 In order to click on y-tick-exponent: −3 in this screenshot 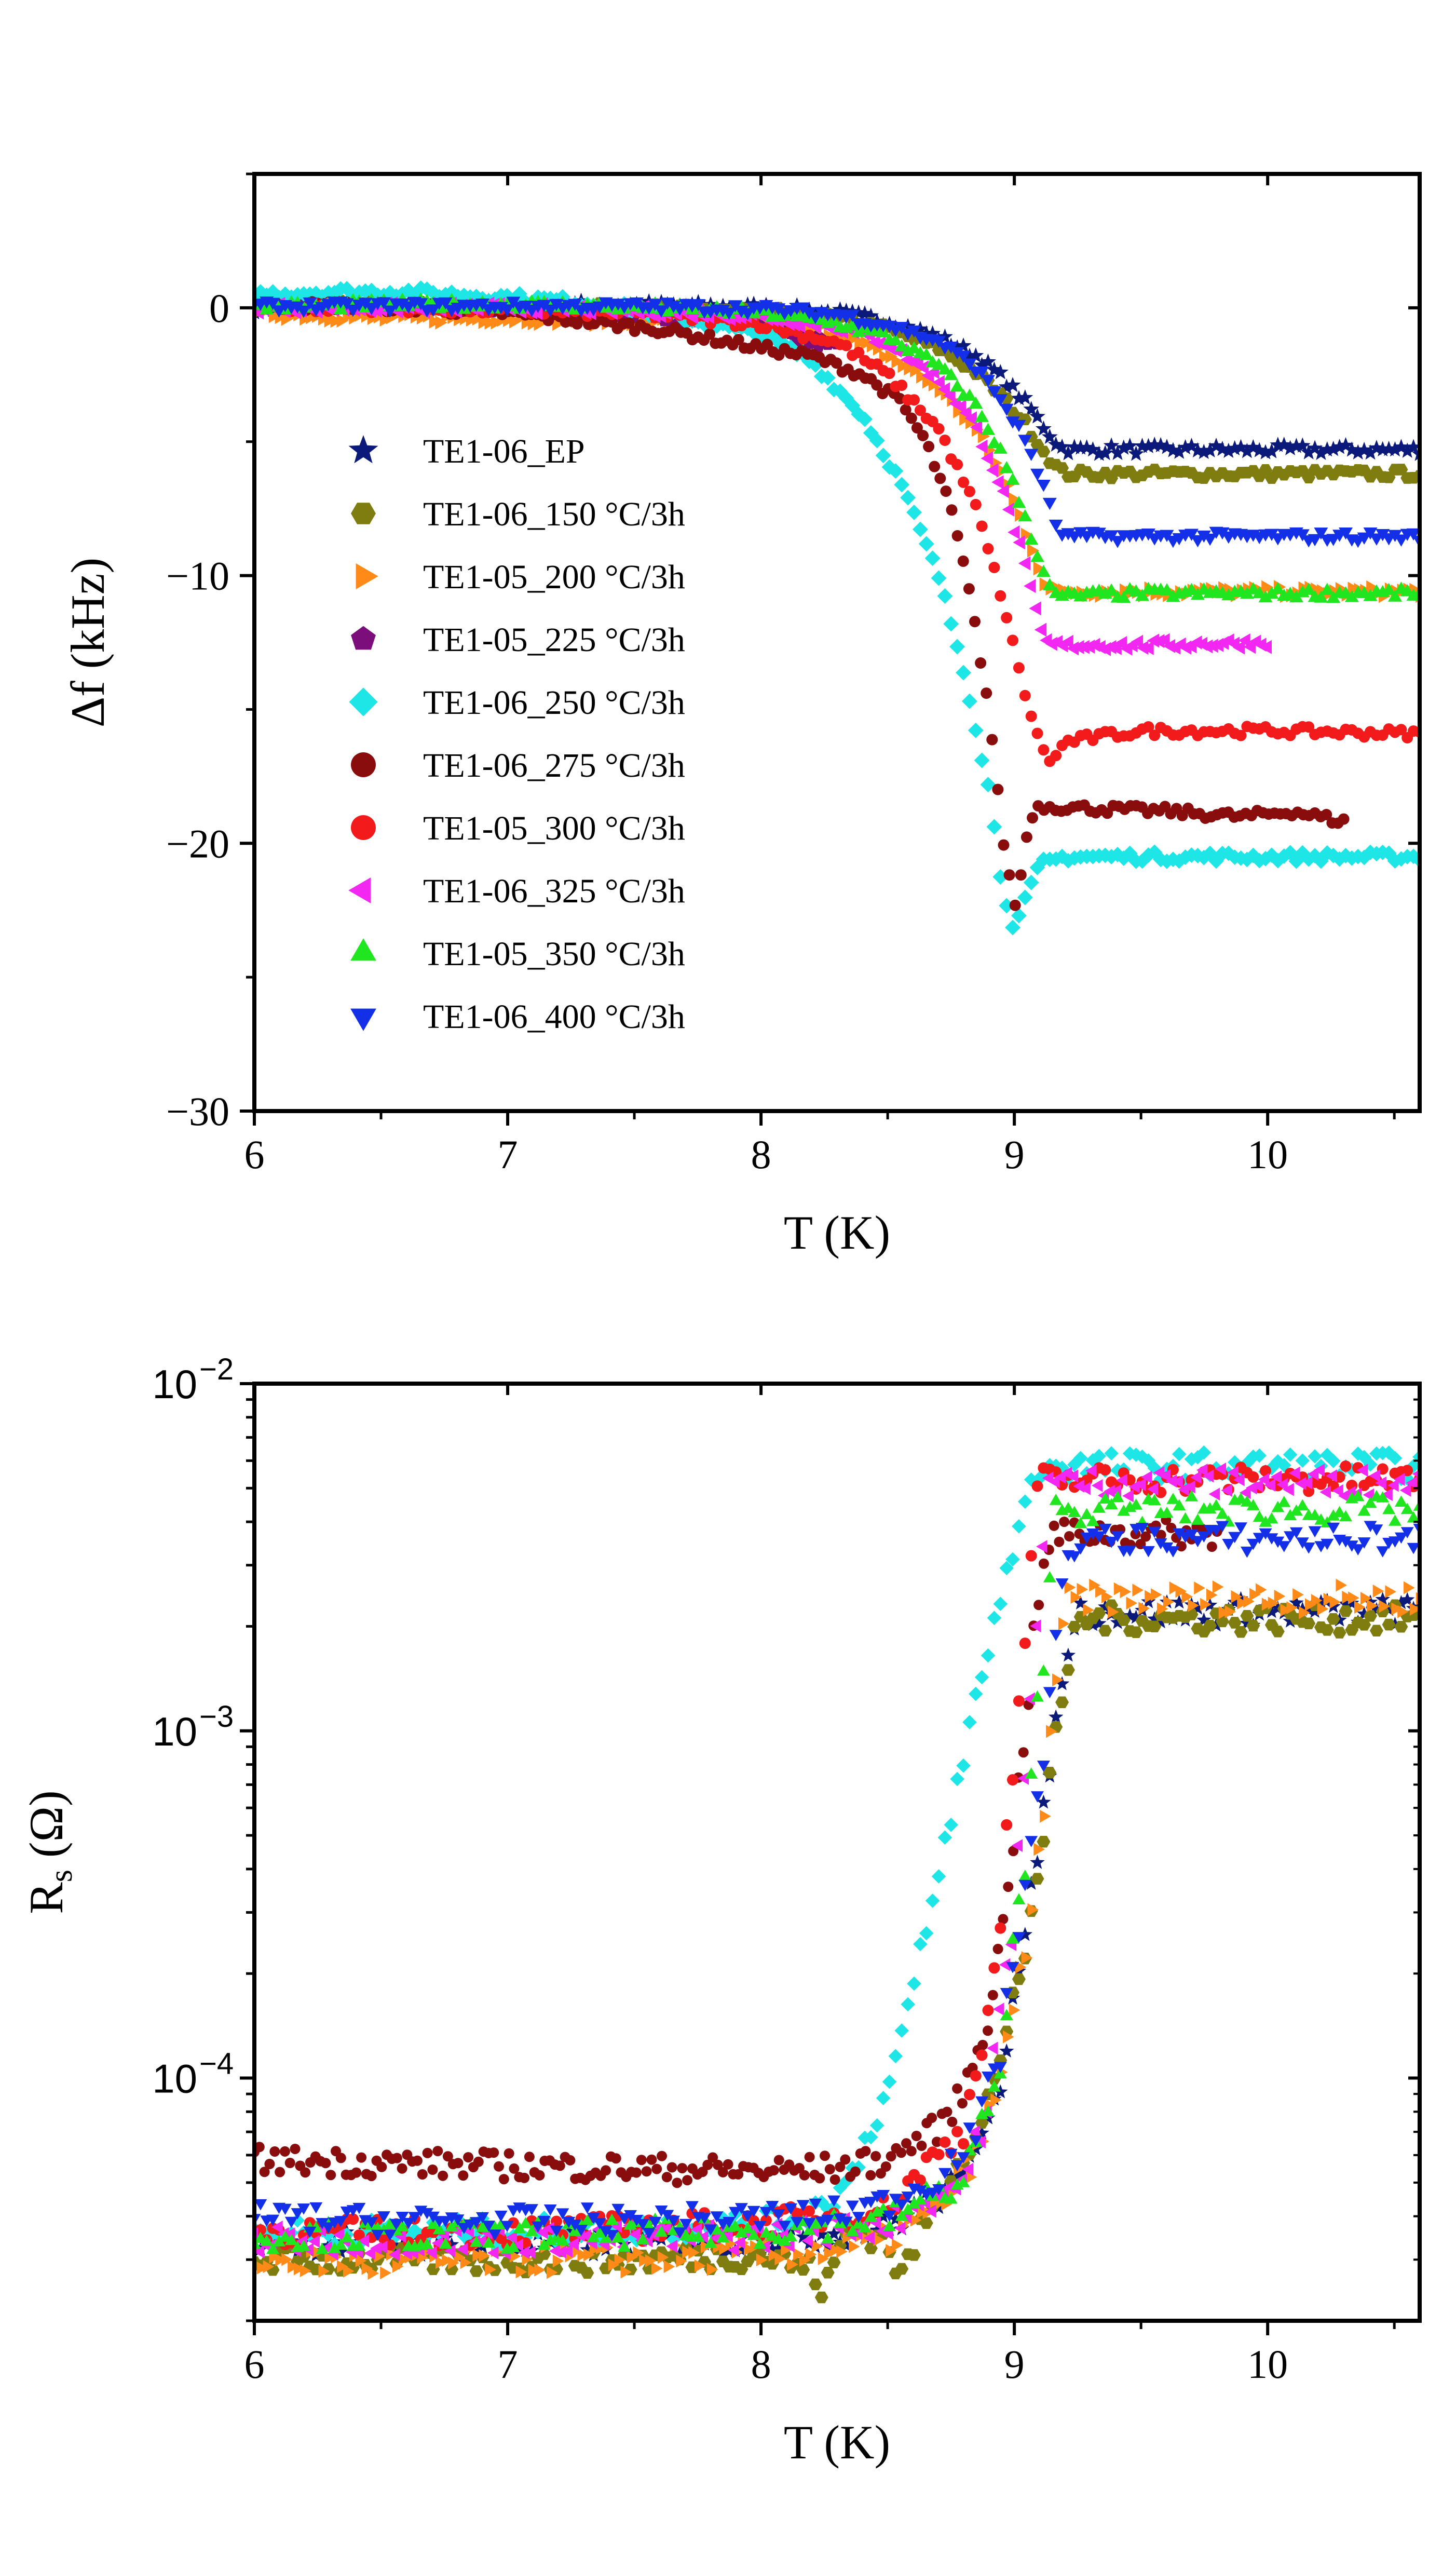, I will do `click(216, 1717)`.